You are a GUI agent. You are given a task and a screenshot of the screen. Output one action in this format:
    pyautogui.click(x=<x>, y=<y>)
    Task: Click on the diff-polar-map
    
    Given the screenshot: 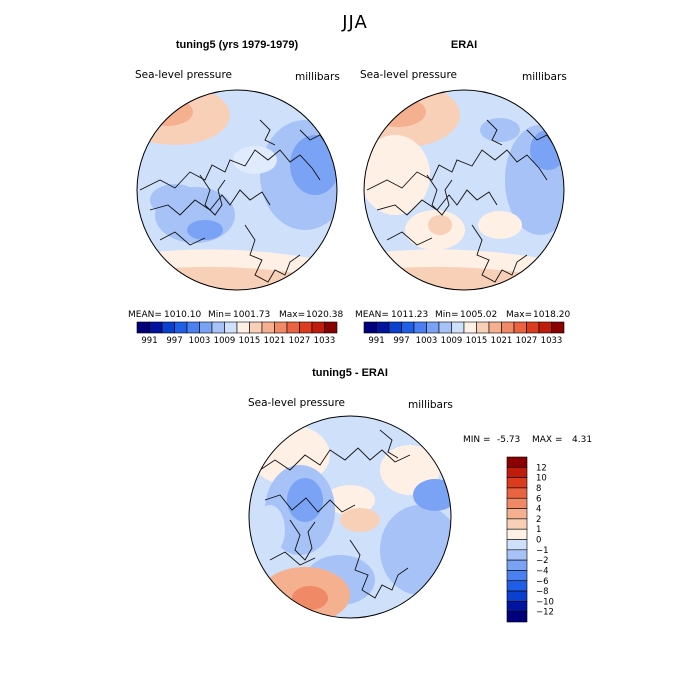 What is the action you would take?
    pyautogui.click(x=350, y=517)
    